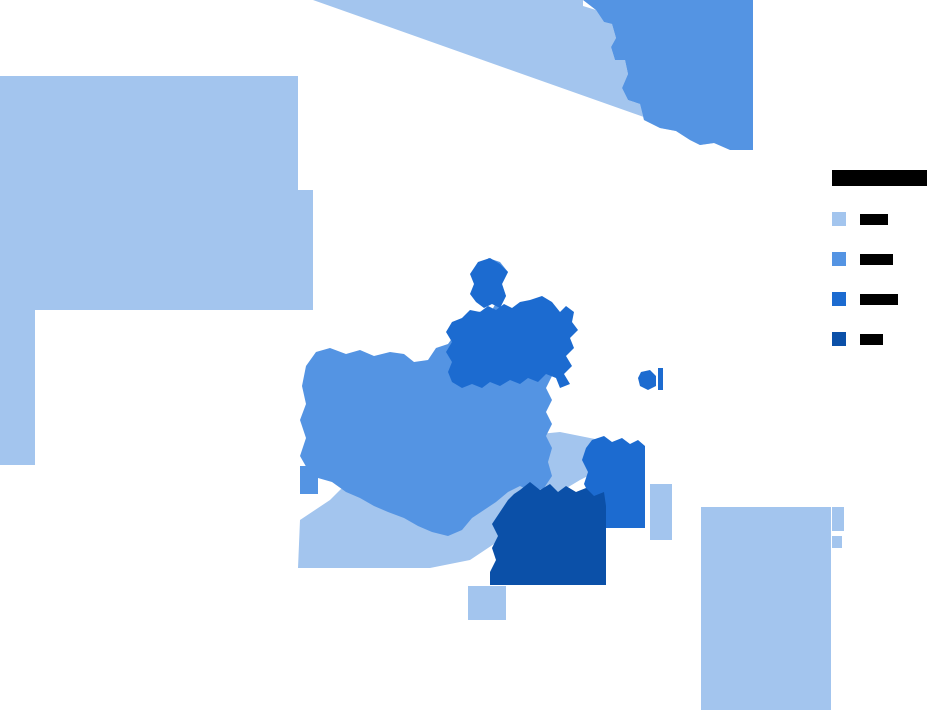  Describe the element at coordinates (668, 75) in the screenshot. I see `region-northeast-district` at that location.